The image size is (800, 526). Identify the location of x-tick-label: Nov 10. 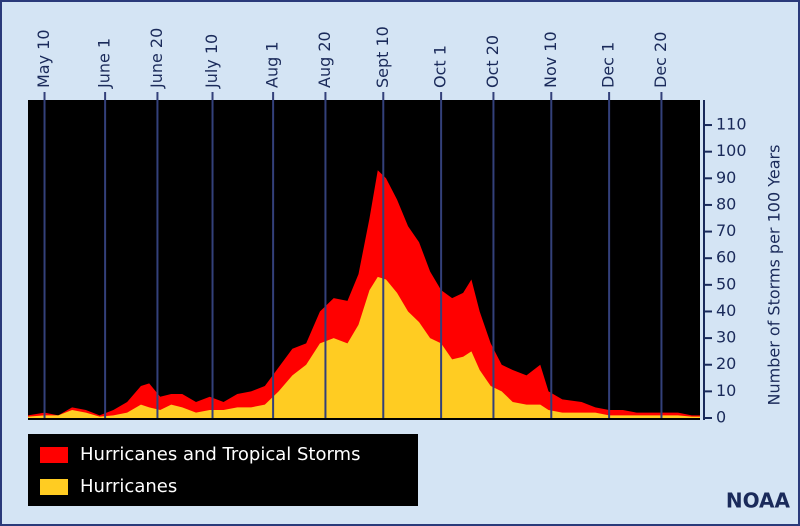
(550, 59).